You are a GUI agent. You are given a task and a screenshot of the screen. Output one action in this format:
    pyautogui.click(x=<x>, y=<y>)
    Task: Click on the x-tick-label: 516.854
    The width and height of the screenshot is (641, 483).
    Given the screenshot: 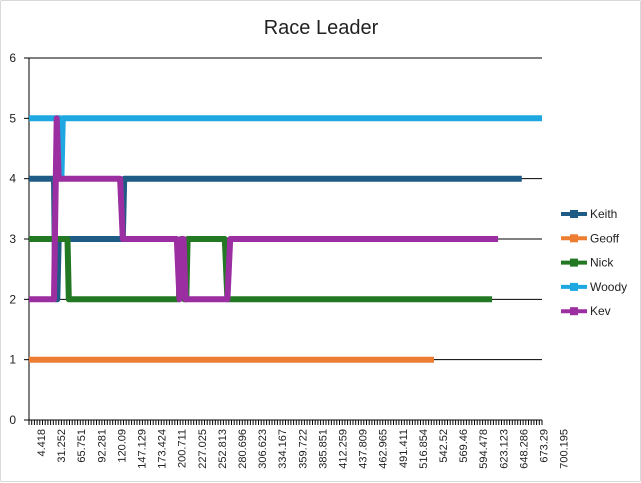 What is the action you would take?
    pyautogui.click(x=424, y=449)
    